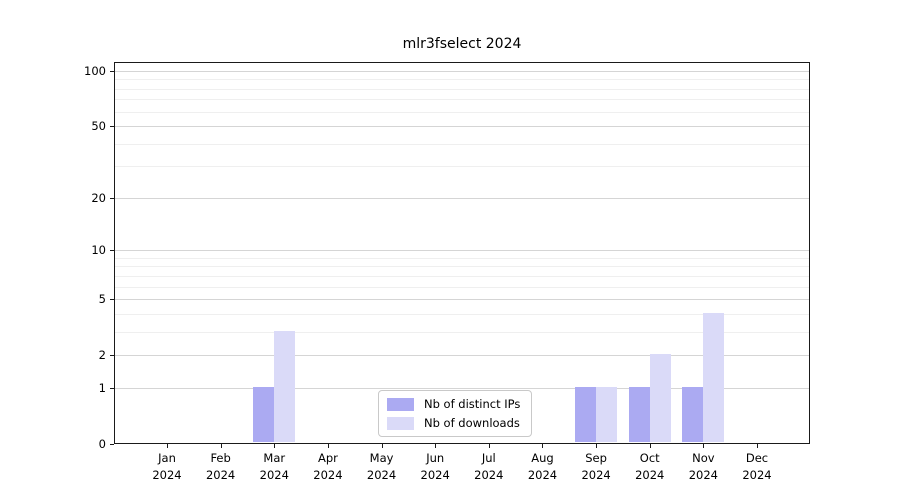 This screenshot has width=900, height=500. I want to click on x-tick-label-aug: Aug 2024, so click(542, 466).